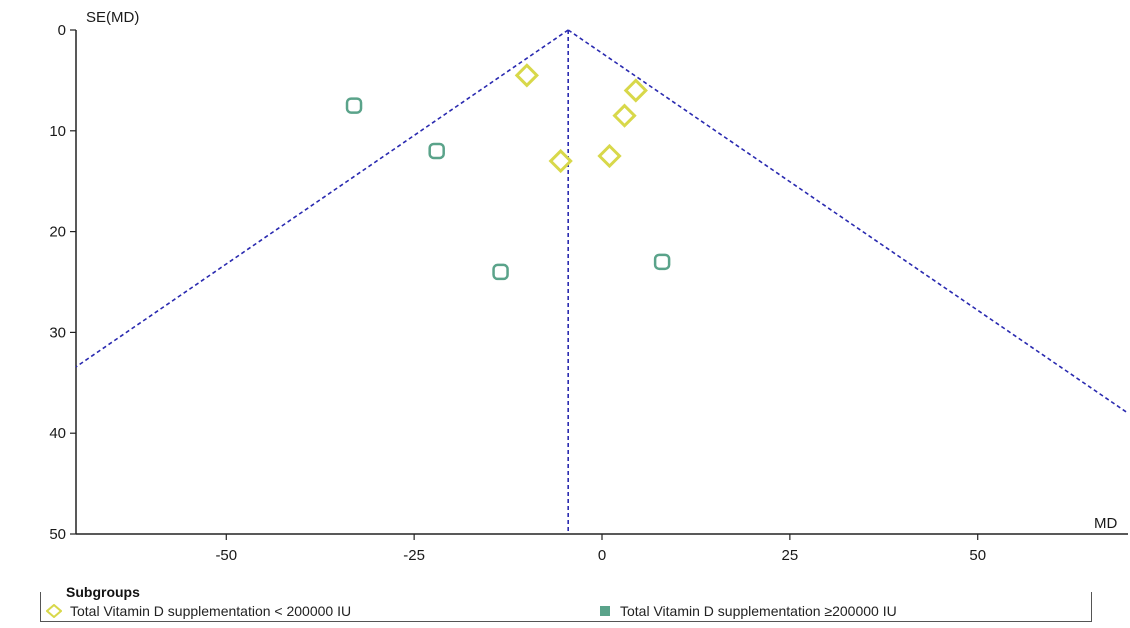 This screenshot has width=1130, height=628. Describe the element at coordinates (414, 555) in the screenshot. I see `x-tick-label: -25` at that location.